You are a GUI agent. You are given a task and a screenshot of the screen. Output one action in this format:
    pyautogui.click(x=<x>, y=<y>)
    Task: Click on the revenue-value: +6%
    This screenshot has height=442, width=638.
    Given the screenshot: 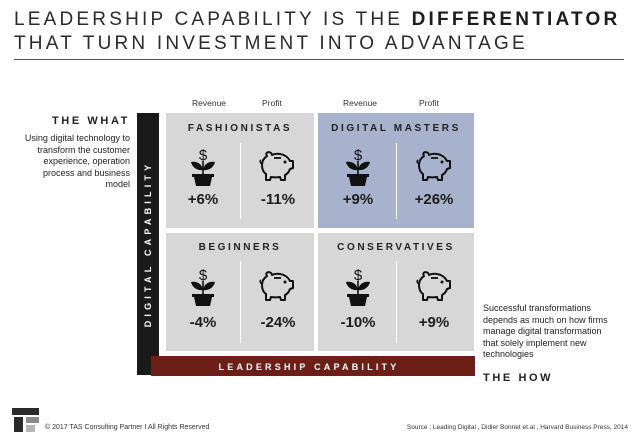 What is the action you would take?
    pyautogui.click(x=203, y=199)
    